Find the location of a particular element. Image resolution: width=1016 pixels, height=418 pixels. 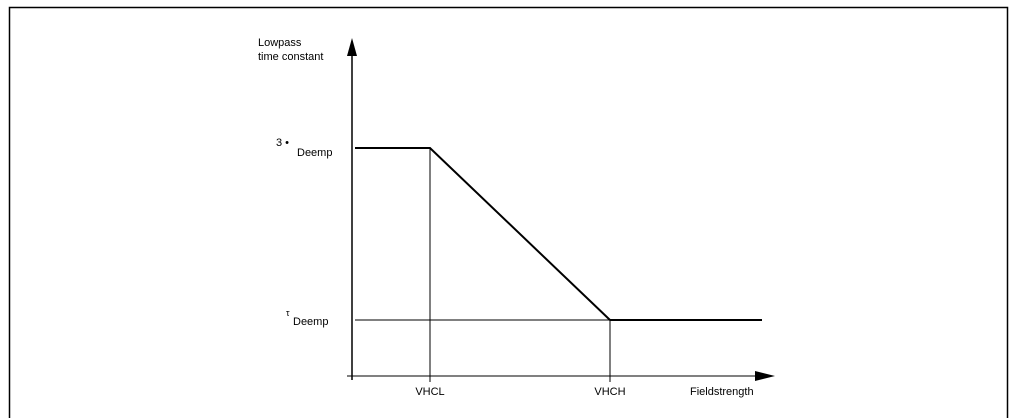

y-arrow is located at coordinates (352, 47).